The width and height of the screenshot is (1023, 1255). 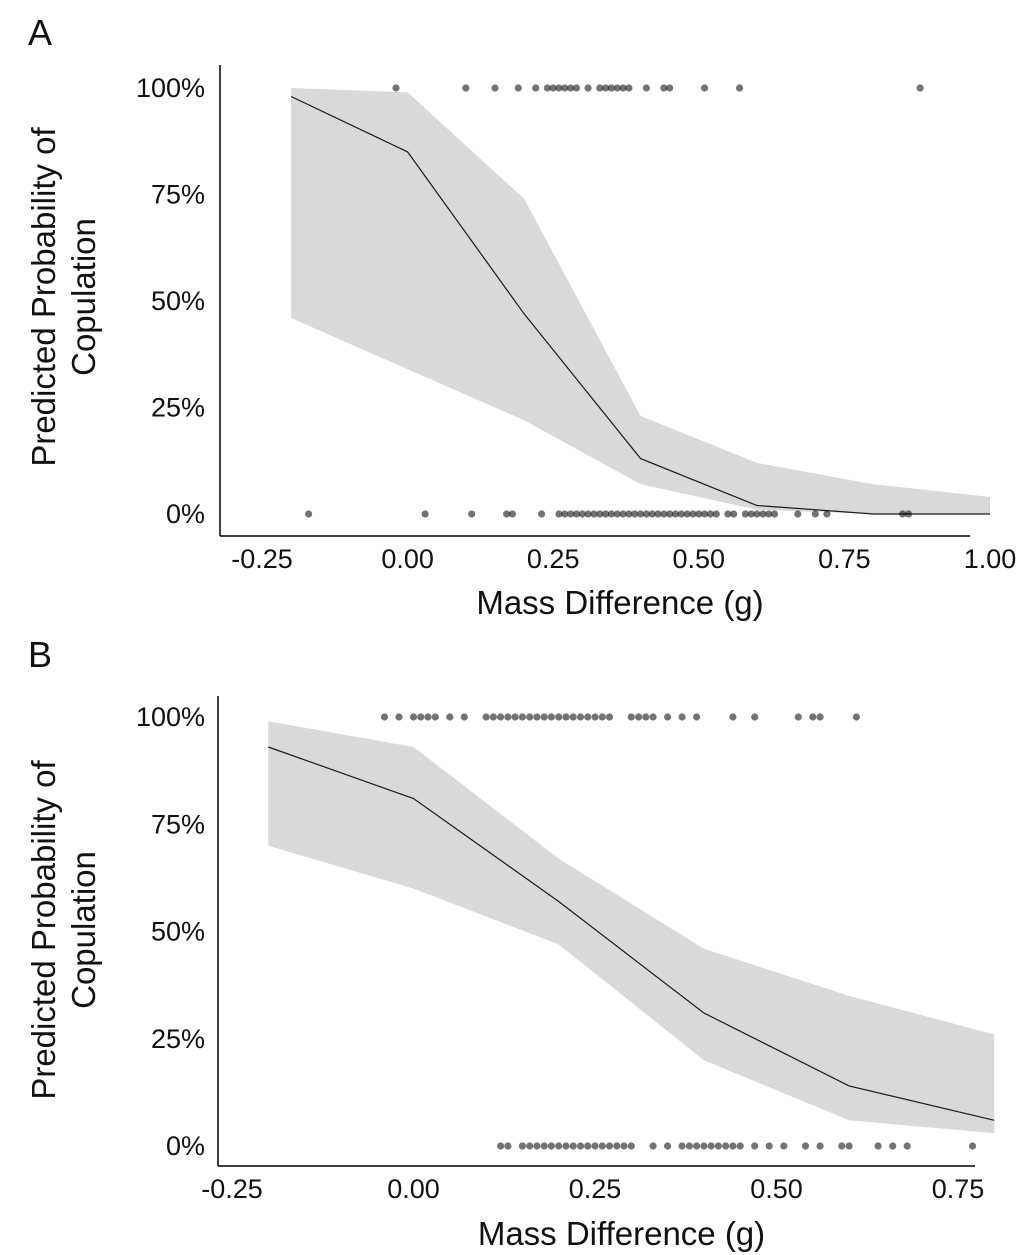 What do you see at coordinates (776, 1189) in the screenshot?
I see `x-tick-label-b: 0.50` at bounding box center [776, 1189].